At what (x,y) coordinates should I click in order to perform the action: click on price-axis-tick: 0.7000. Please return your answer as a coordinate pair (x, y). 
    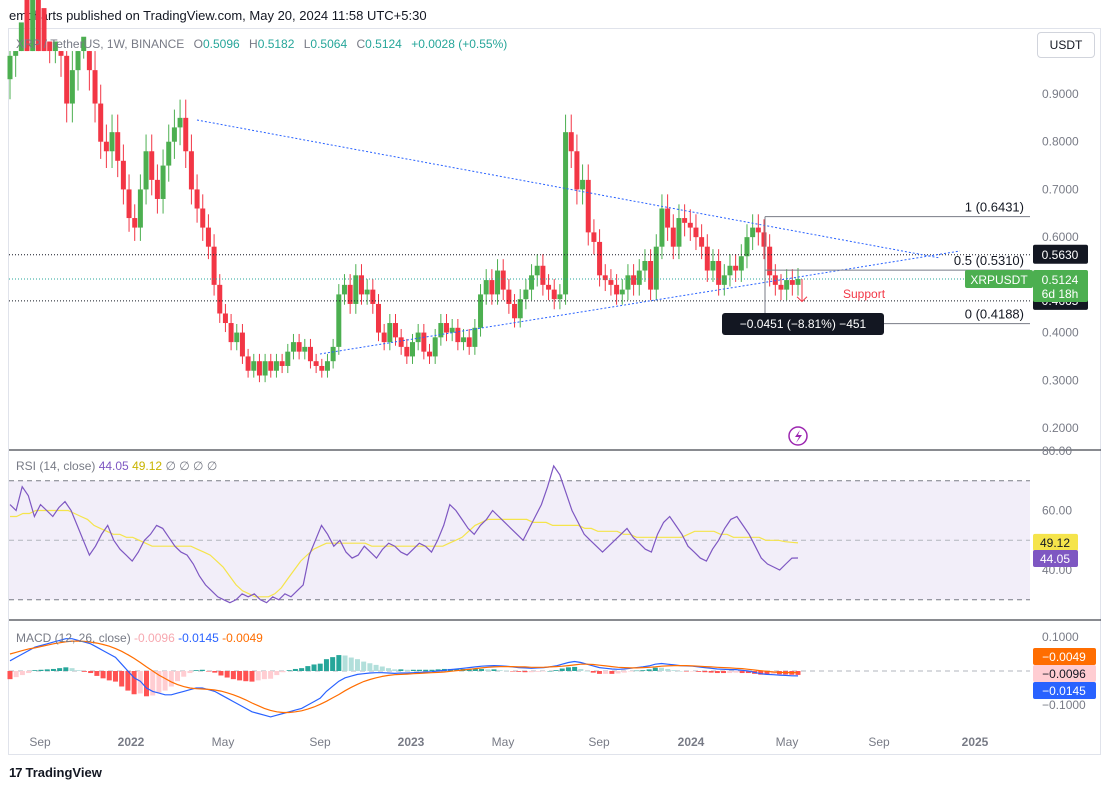
    Looking at the image, I should click on (1060, 189).